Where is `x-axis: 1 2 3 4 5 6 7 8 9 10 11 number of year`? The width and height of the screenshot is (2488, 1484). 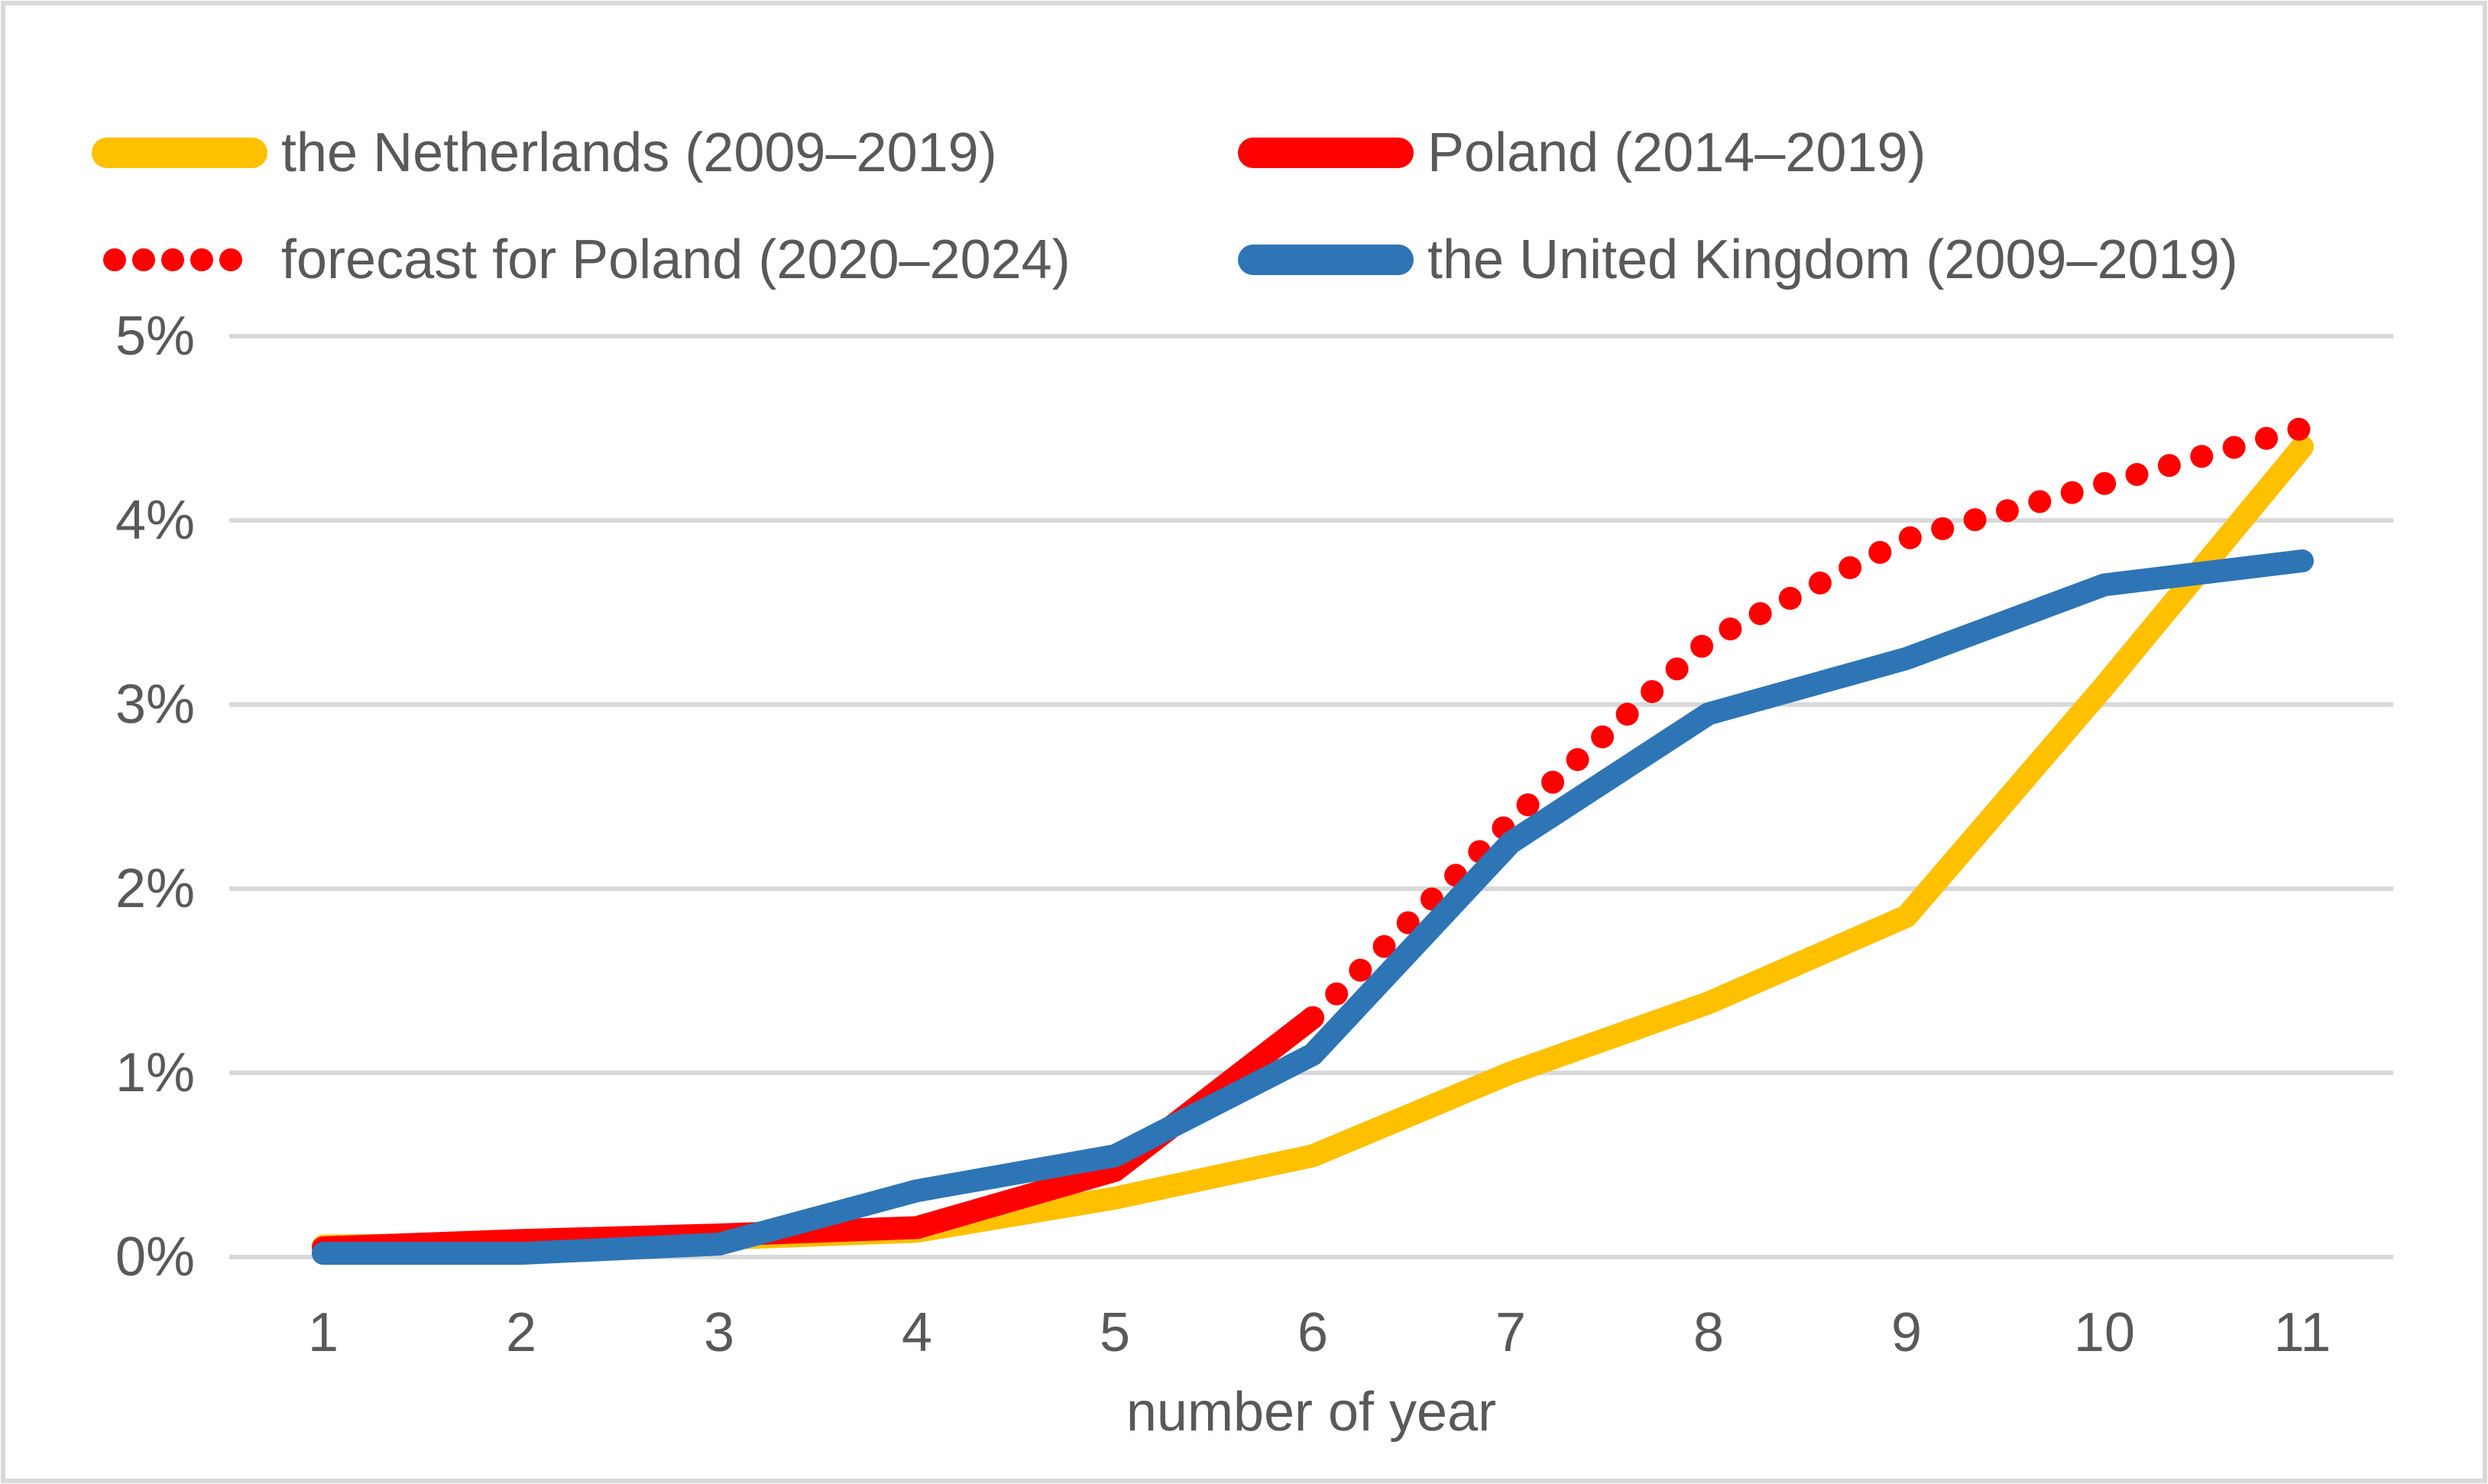 x-axis: 1 2 3 4 5 6 7 8 9 10 11 number of year is located at coordinates (1320, 1373).